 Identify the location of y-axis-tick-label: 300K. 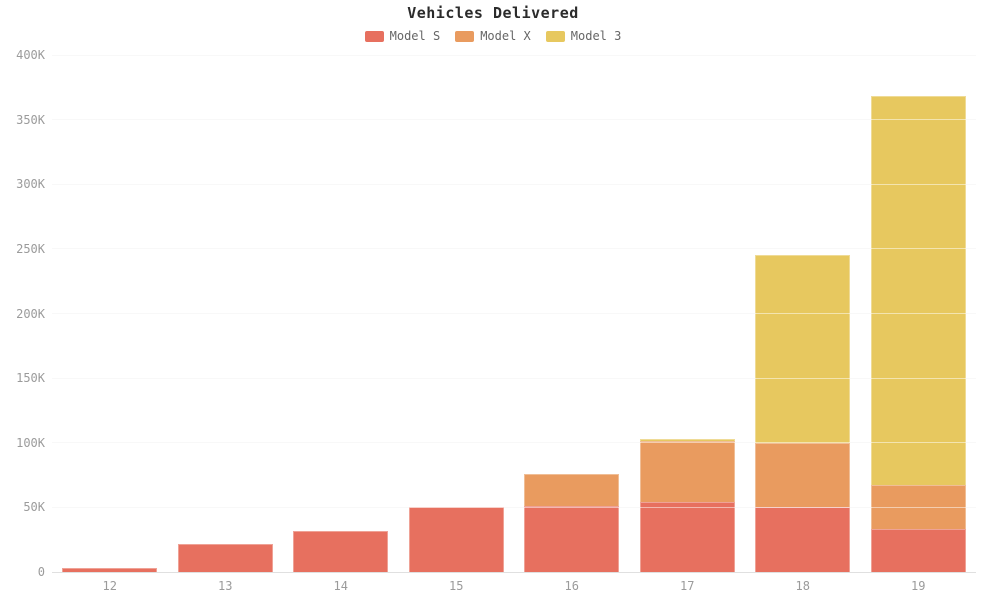
(30, 184).